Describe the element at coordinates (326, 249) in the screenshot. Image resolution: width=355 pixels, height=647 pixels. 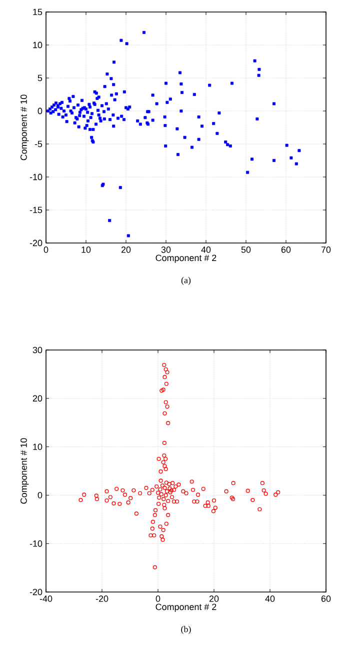
I see `x-tick-label: 70` at that location.